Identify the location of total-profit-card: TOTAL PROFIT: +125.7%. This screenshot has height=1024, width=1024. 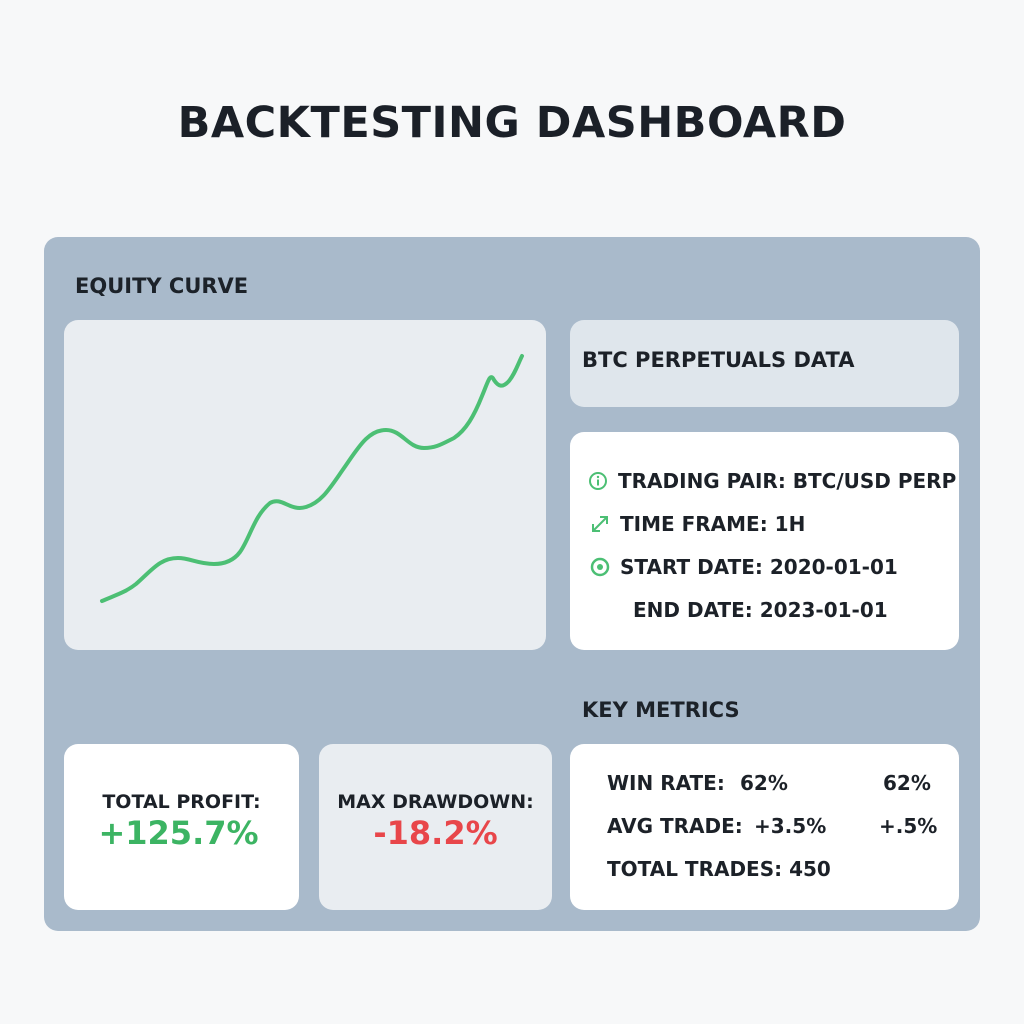
(181, 827).